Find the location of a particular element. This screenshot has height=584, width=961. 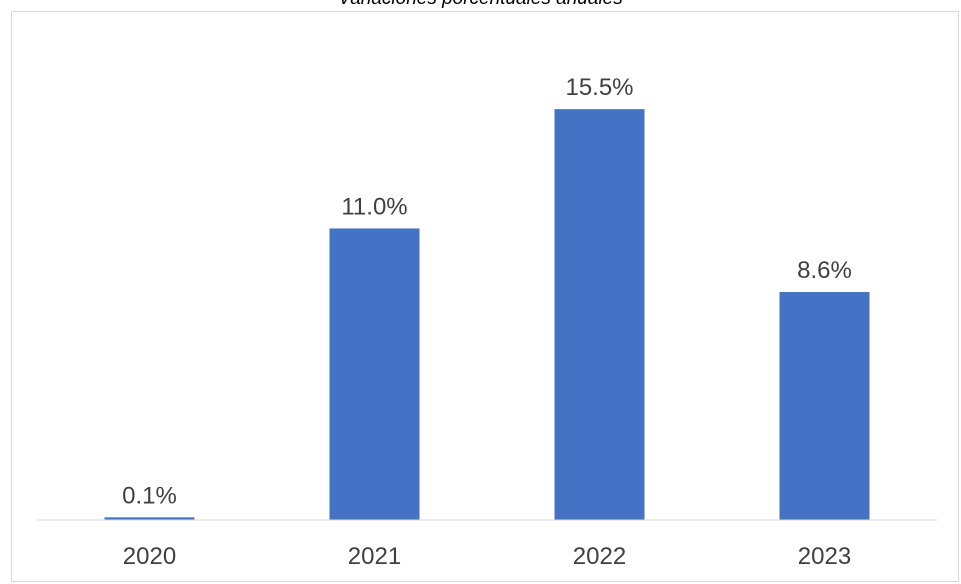

x-tick-label-2020: 2020 is located at coordinates (149, 556).